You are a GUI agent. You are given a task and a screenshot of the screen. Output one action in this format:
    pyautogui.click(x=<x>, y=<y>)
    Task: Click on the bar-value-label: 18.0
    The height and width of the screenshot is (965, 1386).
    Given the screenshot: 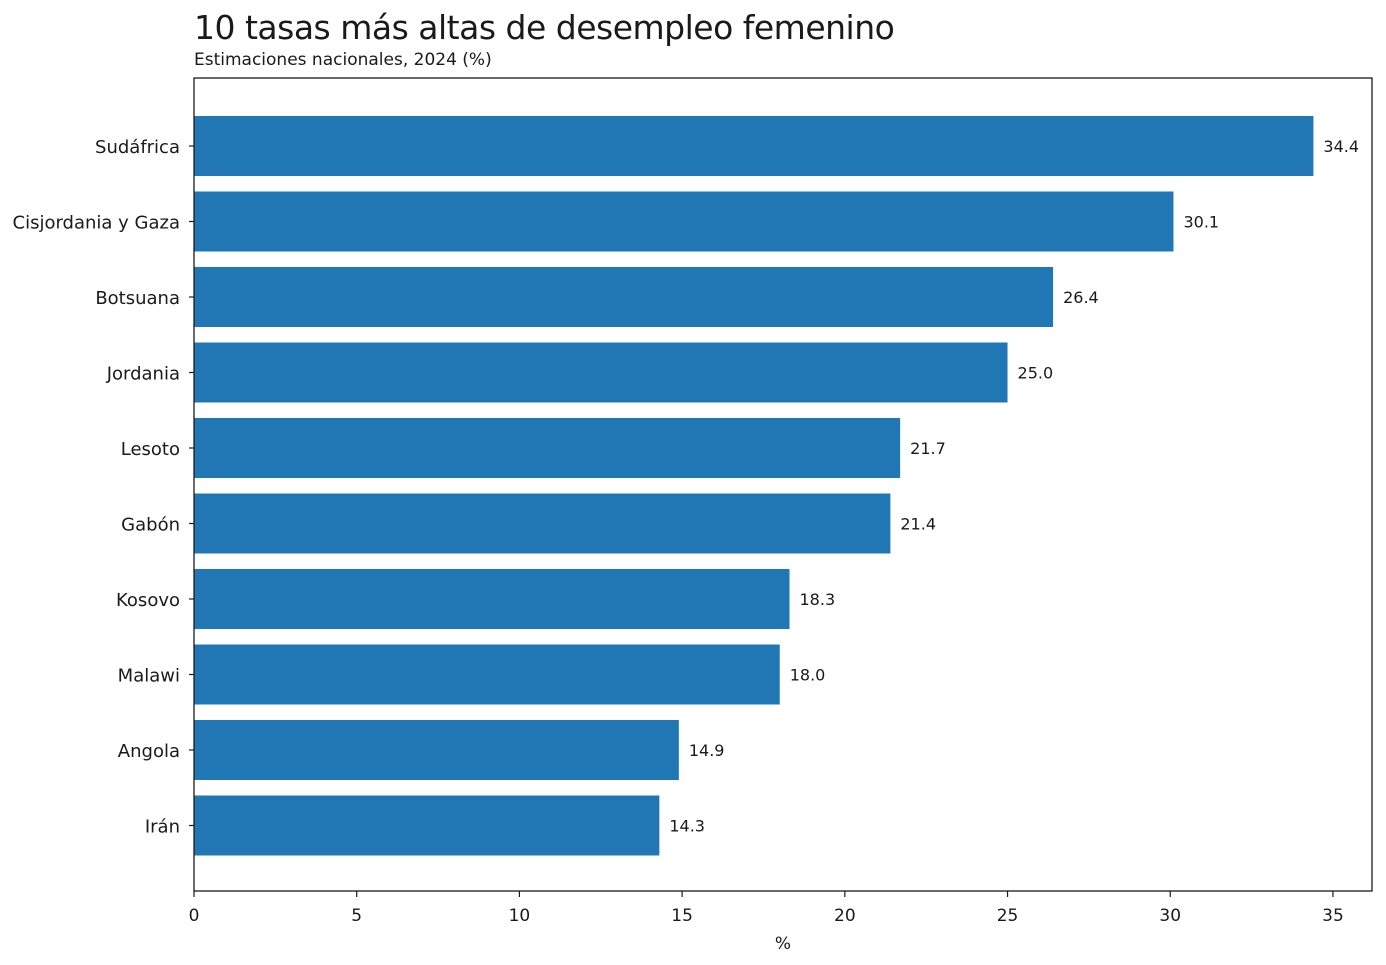 What is the action you would take?
    pyautogui.click(x=808, y=675)
    